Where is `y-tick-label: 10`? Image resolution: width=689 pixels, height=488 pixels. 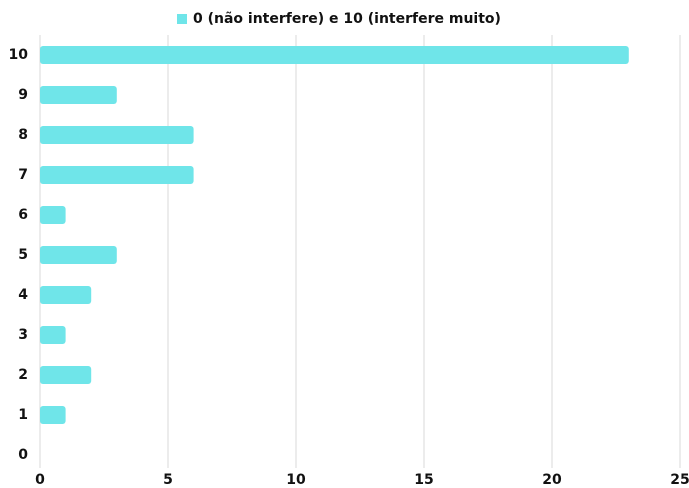 y-tick-label: 10 is located at coordinates (19, 55).